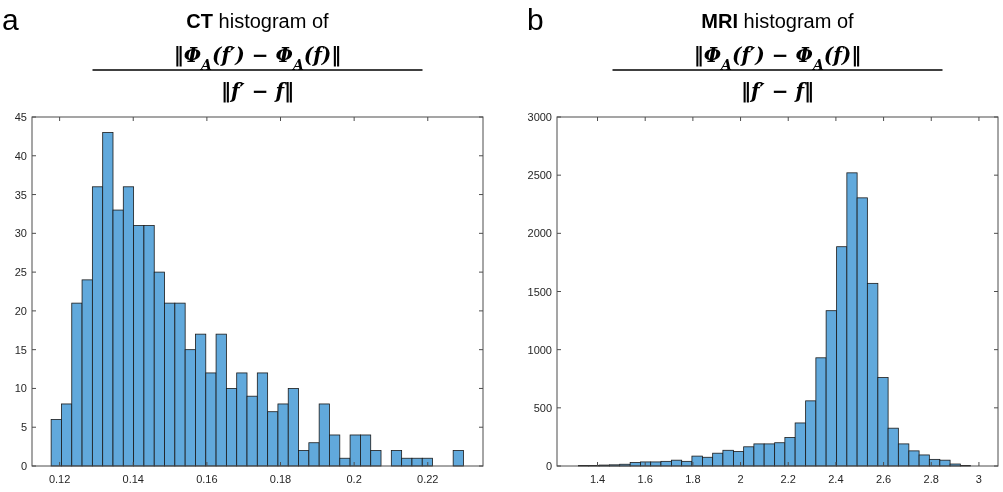 The height and width of the screenshot is (492, 1003). Describe the element at coordinates (354, 479) in the screenshot. I see `x-tick-label: 0.2` at that location.